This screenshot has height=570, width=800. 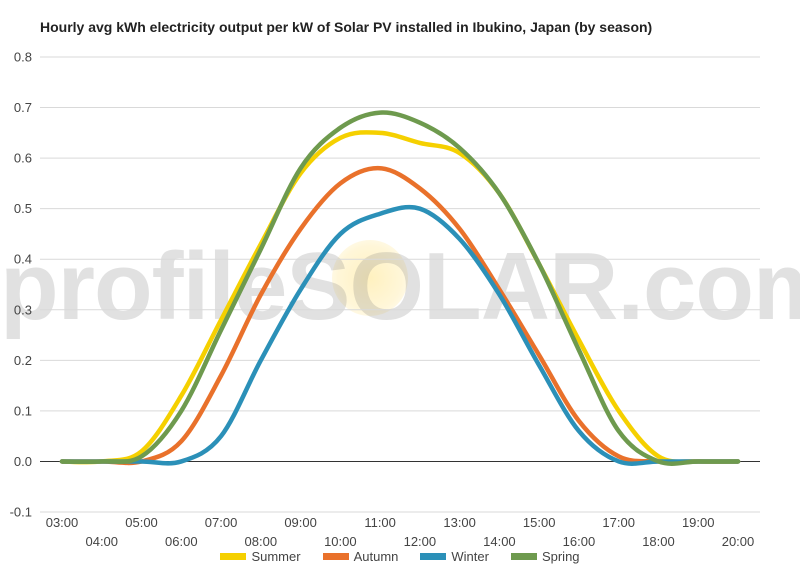 I want to click on legend-label: Summer, so click(x=276, y=556).